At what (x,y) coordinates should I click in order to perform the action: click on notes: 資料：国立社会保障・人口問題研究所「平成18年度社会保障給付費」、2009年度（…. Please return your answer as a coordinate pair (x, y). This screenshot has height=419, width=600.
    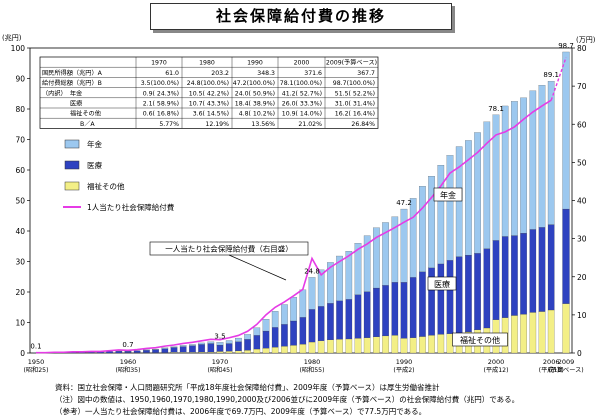
    Looking at the image, I should click on (325, 400).